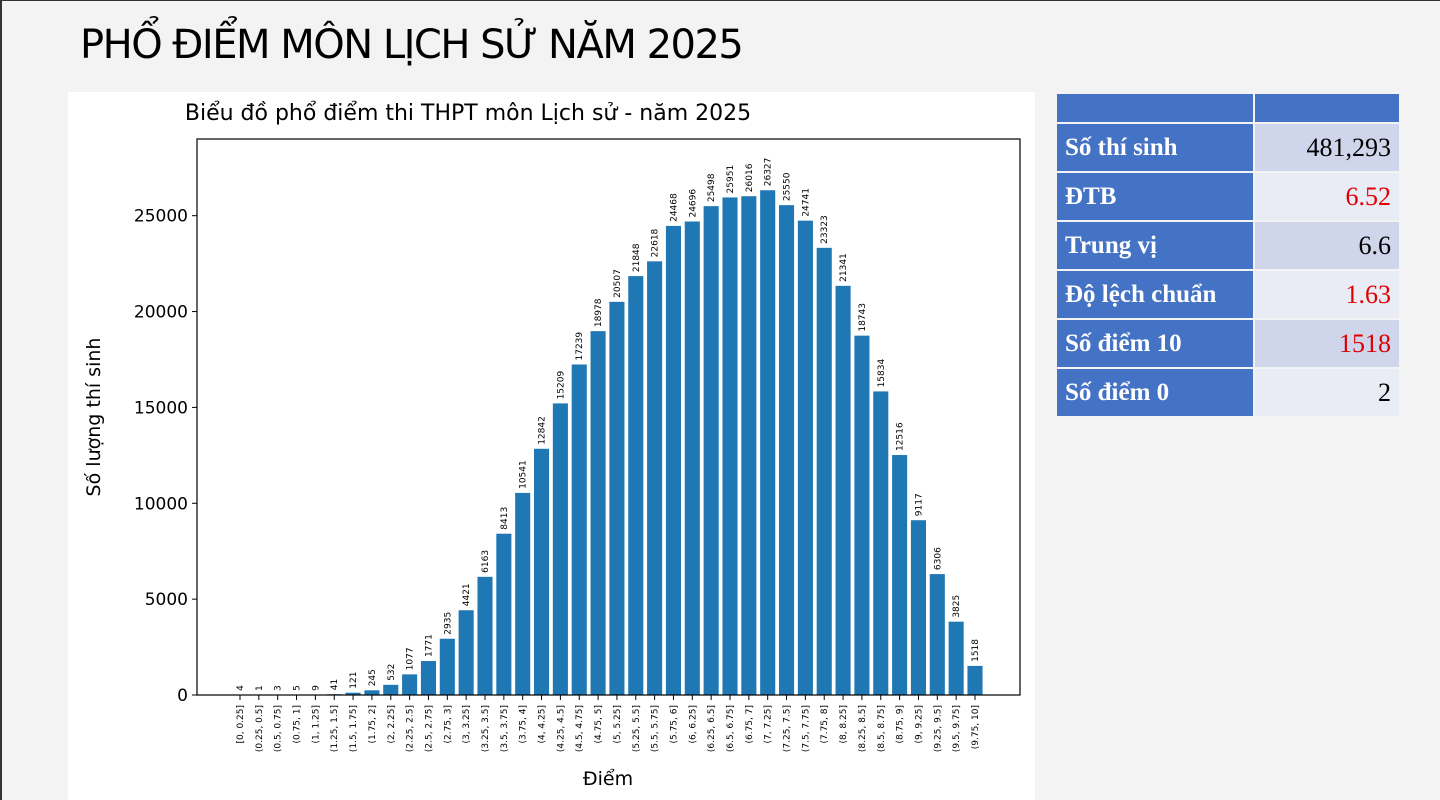 The image size is (1440, 800). What do you see at coordinates (769, 172) in the screenshot?
I see `value-label: 26327` at bounding box center [769, 172].